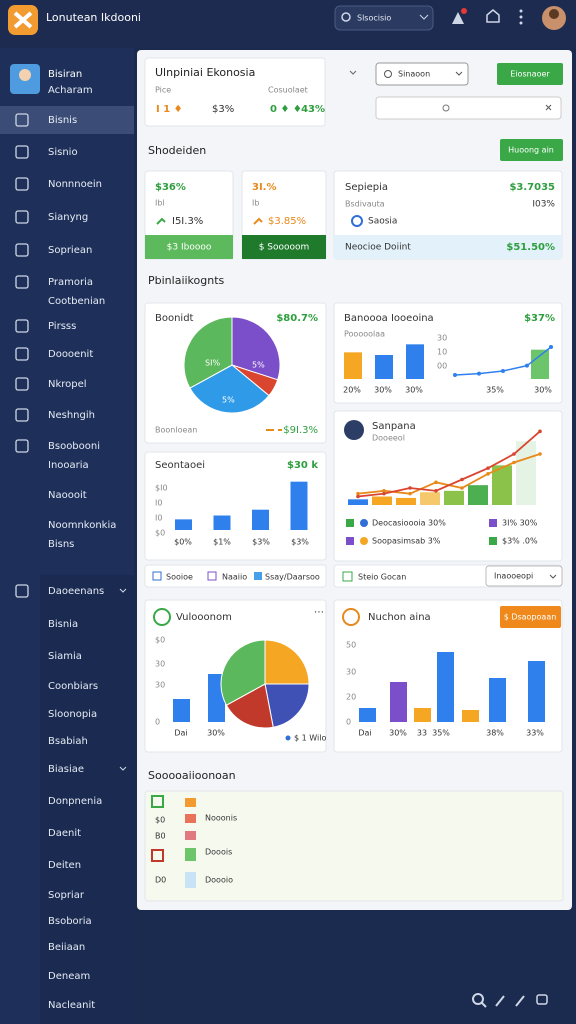  I want to click on row-label: D0, so click(160, 880).